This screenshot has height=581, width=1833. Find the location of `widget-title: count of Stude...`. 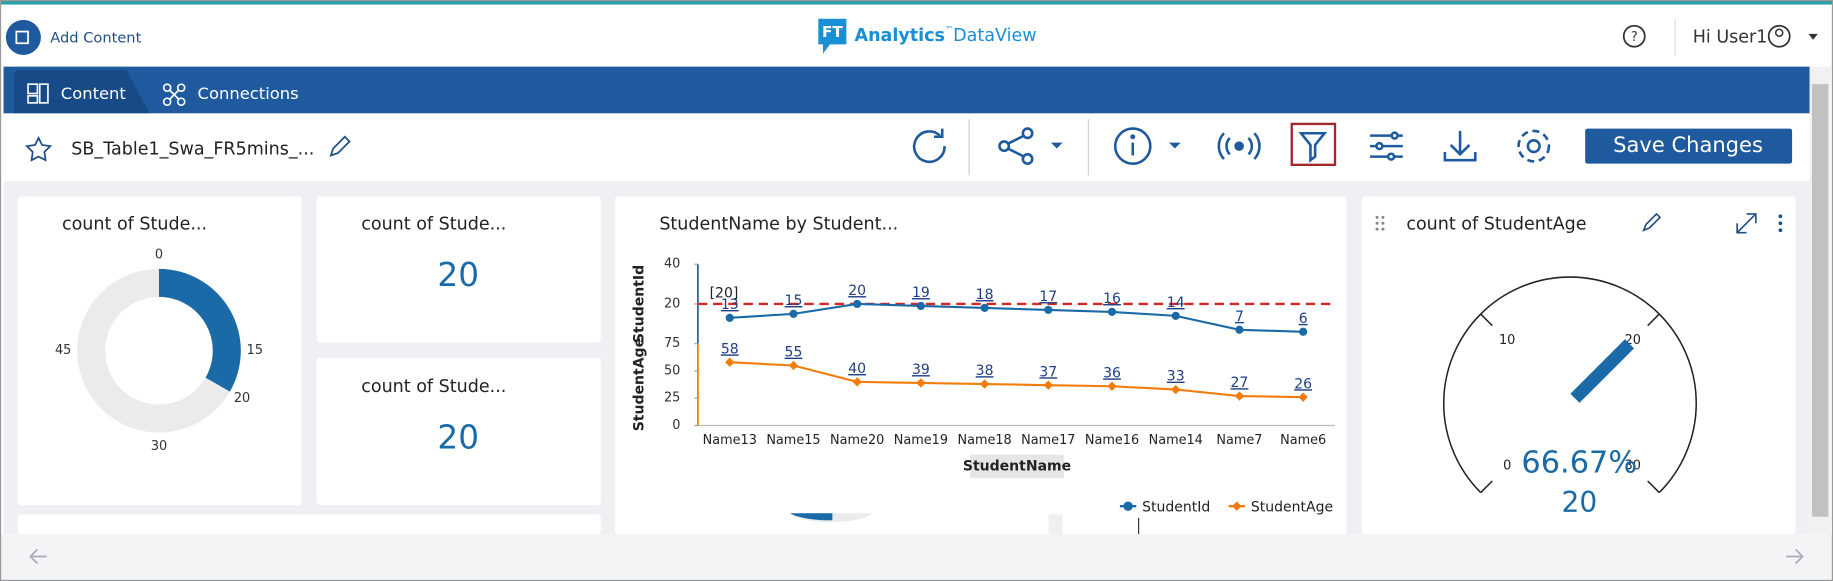

widget-title: count of Stude... is located at coordinates (433, 387).